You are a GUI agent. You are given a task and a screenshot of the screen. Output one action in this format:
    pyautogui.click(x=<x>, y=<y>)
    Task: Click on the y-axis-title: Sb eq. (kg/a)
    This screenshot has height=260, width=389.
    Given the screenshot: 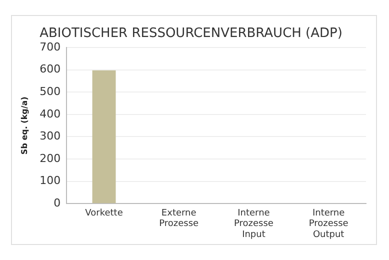 What is the action you would take?
    pyautogui.click(x=24, y=125)
    